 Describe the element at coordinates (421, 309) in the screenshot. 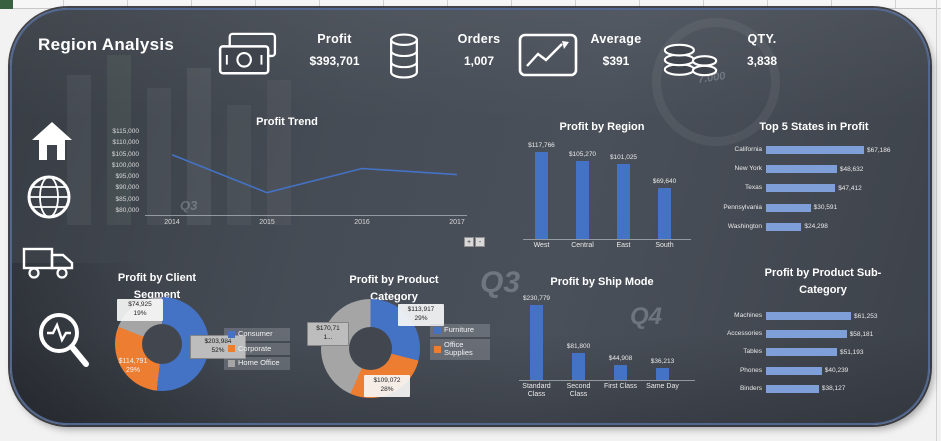

I see `label-value: $113,917` at that location.